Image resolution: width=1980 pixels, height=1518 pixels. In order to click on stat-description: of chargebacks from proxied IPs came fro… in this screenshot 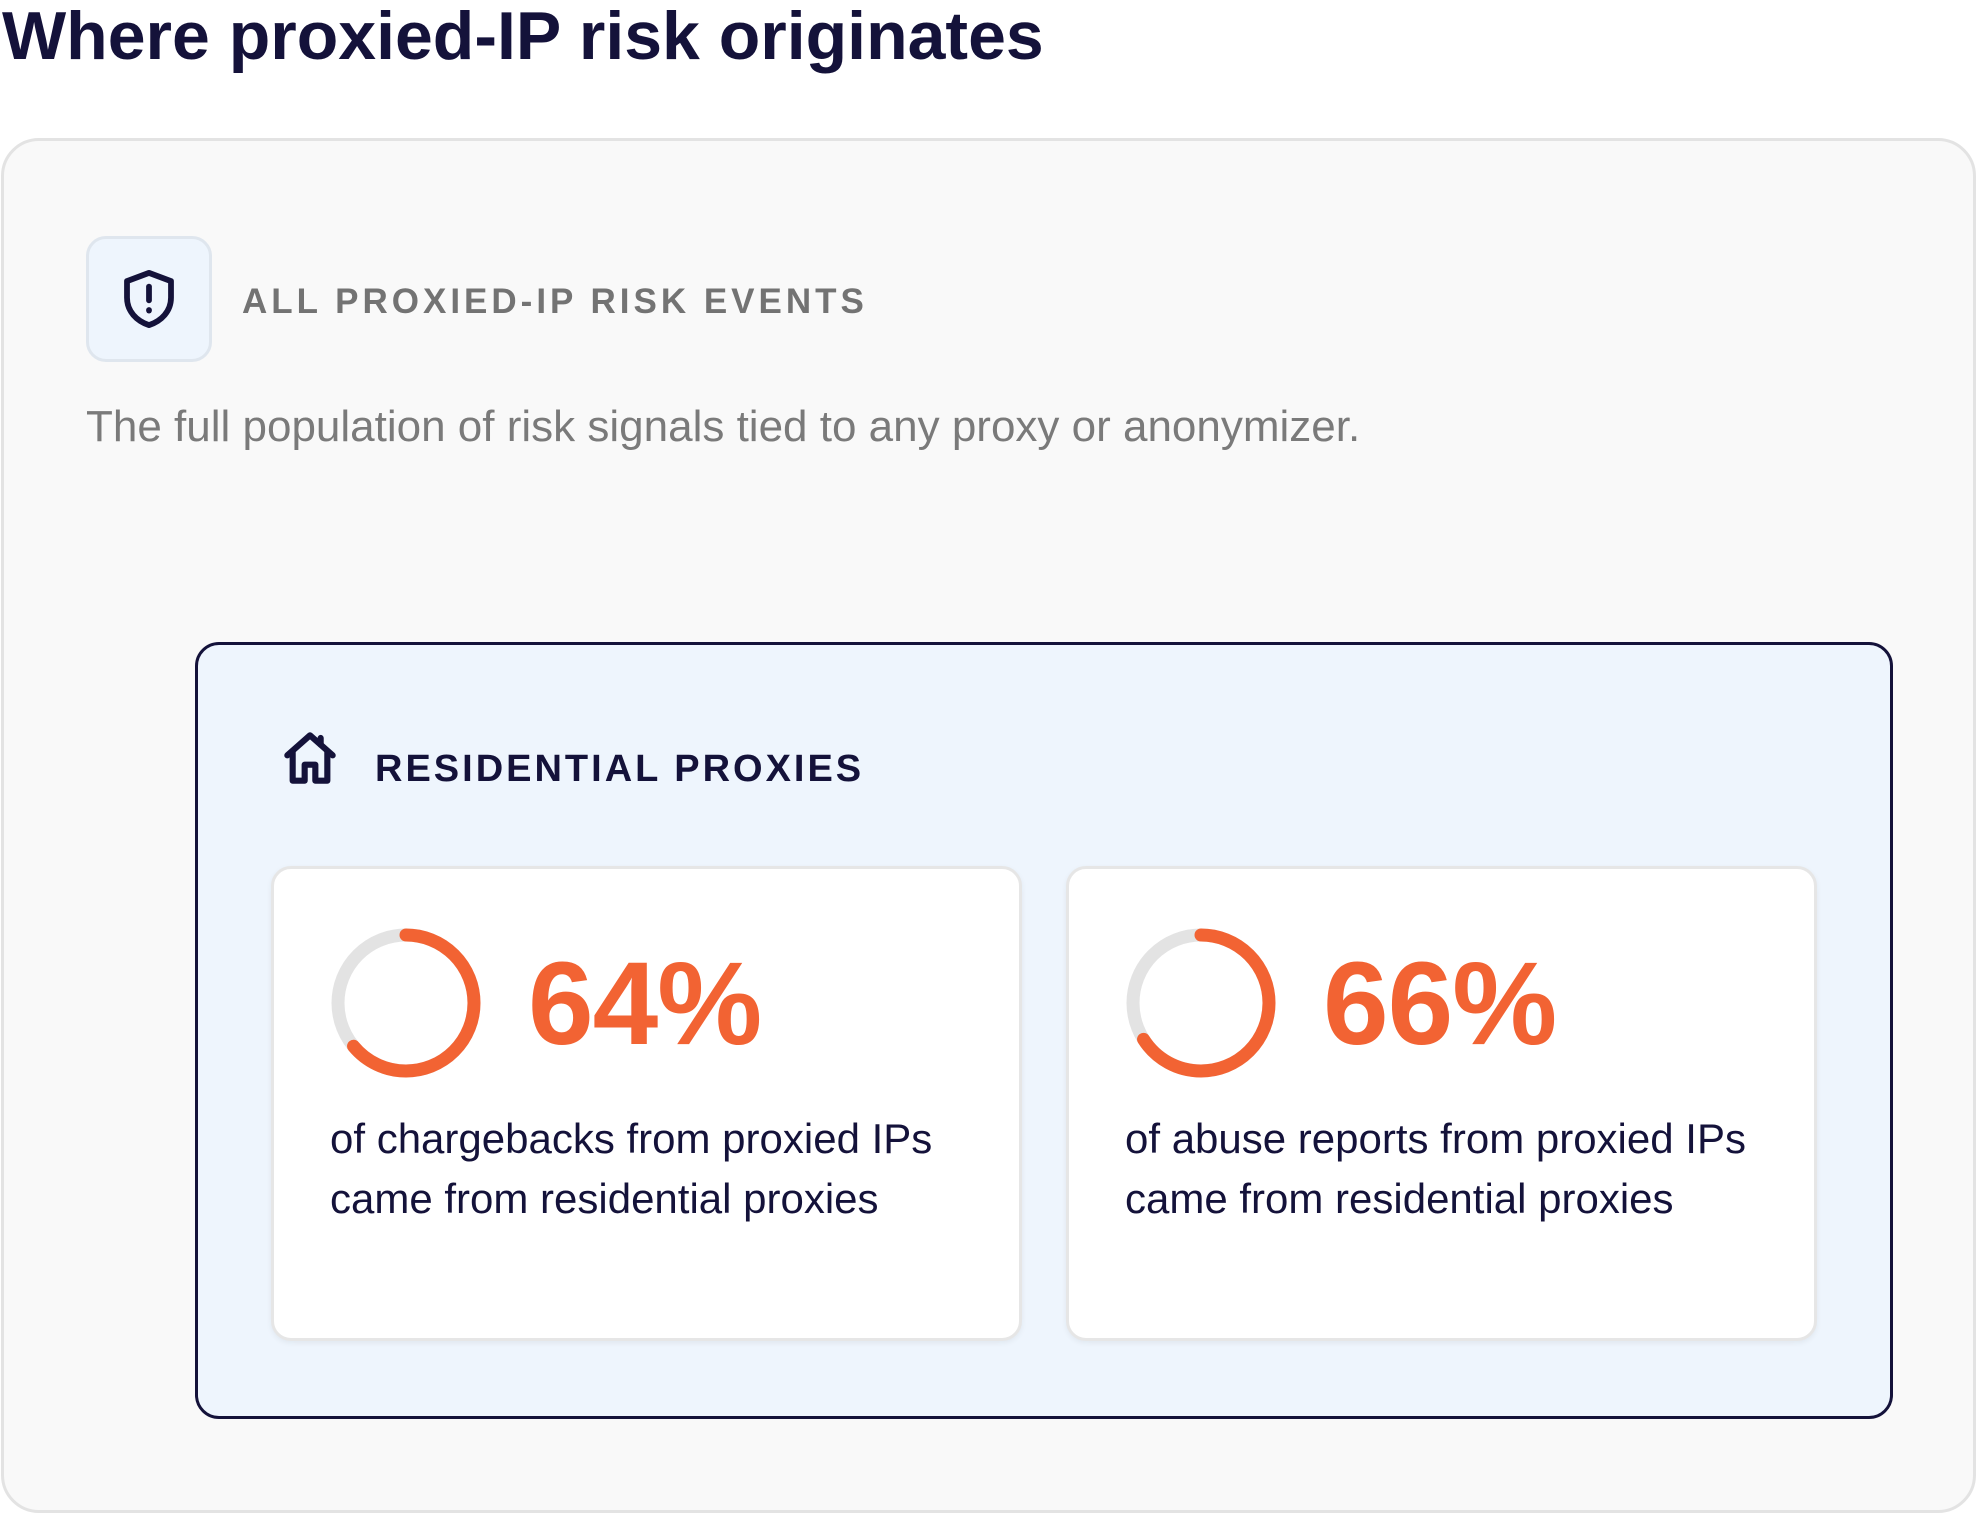, I will do `click(631, 1168)`.